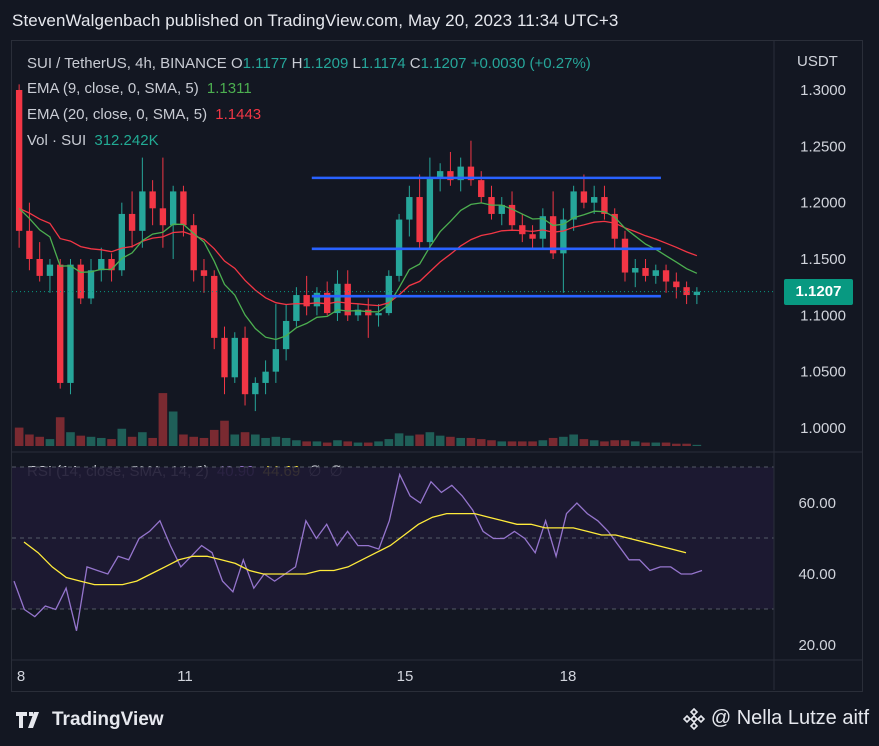 The image size is (879, 746). I want to click on volume-value: 312.242K, so click(126, 140).